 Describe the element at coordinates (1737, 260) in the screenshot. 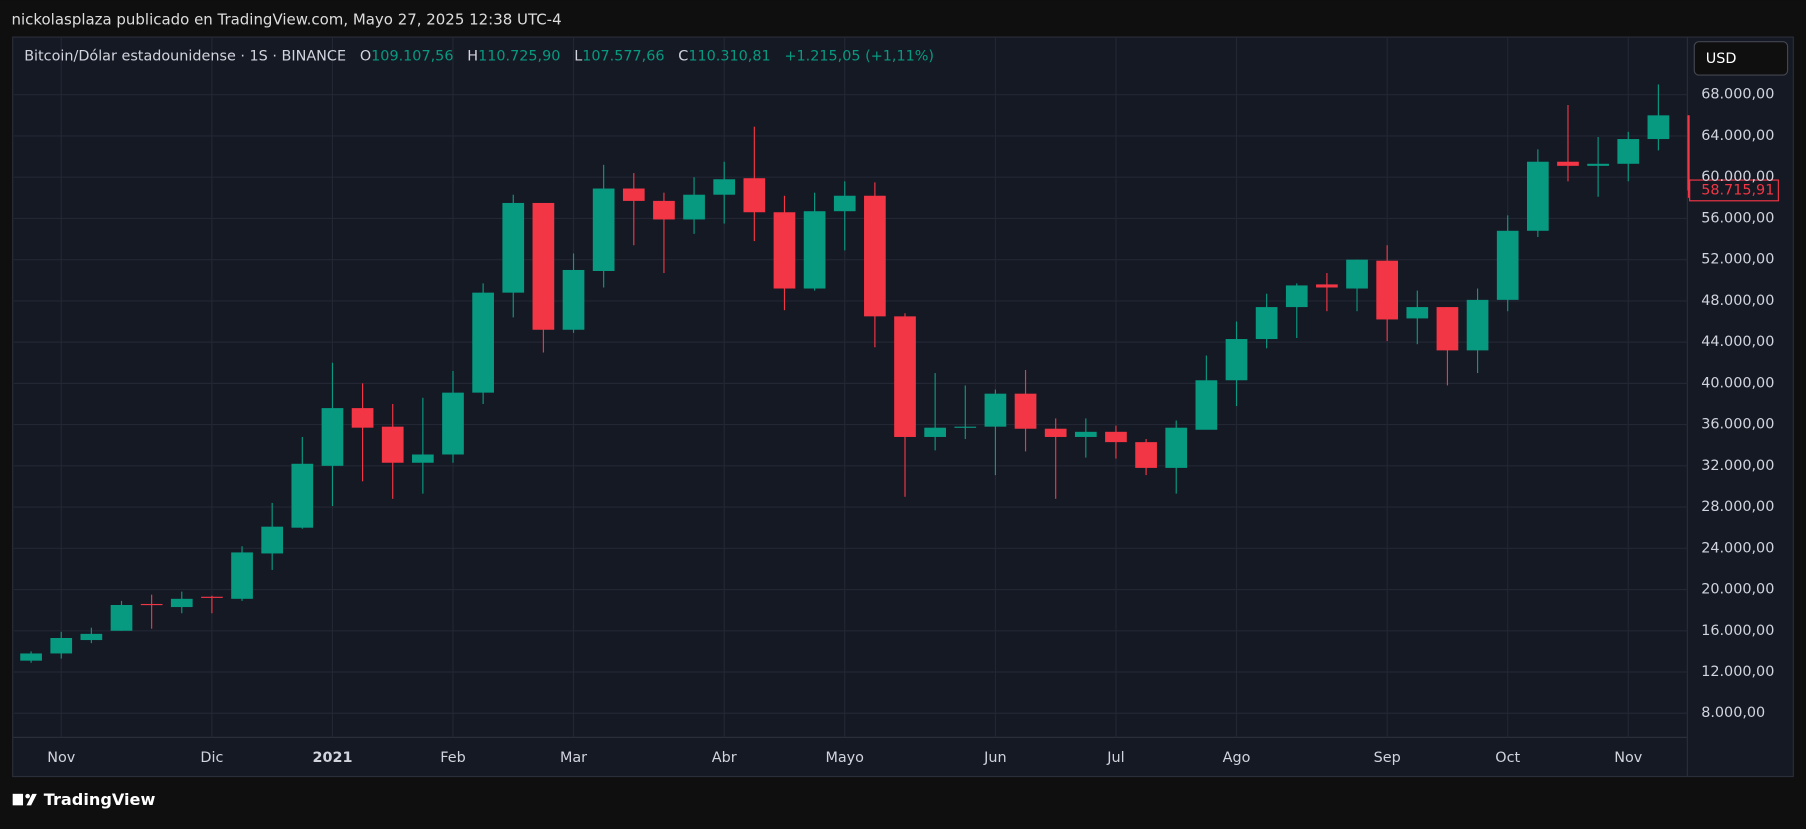

I see `y-tick-label: 52.000,00` at that location.